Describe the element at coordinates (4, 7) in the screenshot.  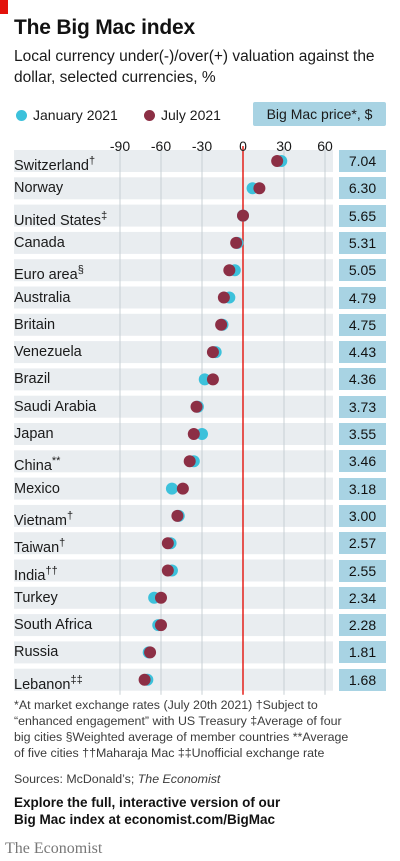
I see `economist-red-tag` at that location.